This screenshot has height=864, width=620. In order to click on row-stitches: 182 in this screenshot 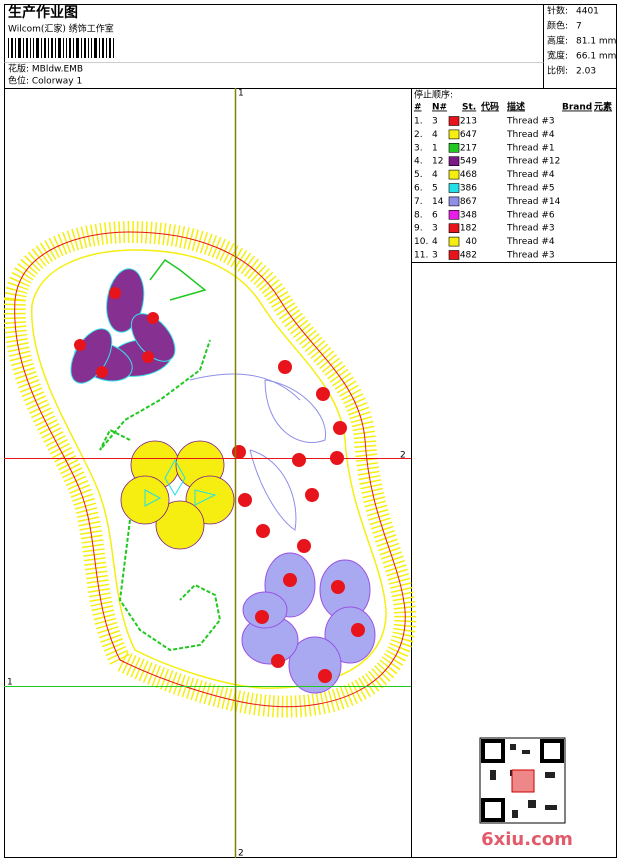, I will do `click(468, 229)`.